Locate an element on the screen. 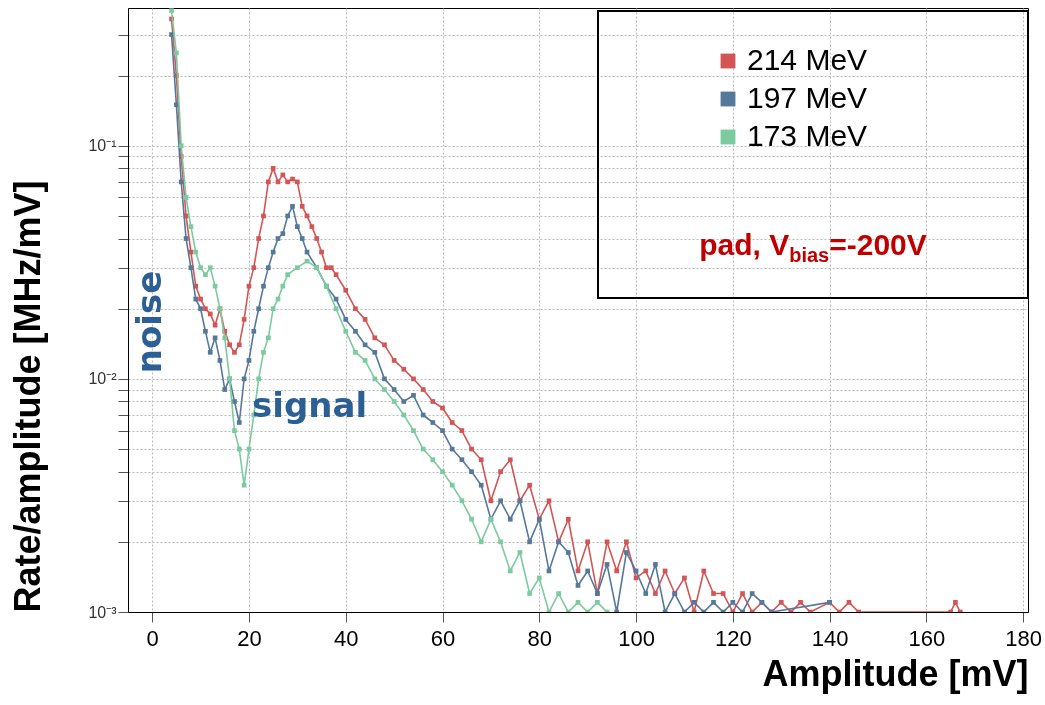 The width and height of the screenshot is (1045, 705). x-tick-label: 180 is located at coordinates (1024, 638).